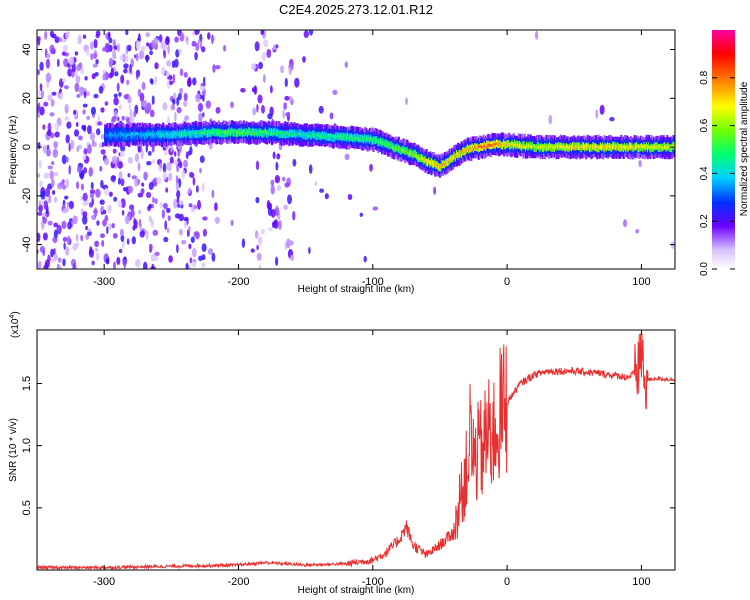 The image size is (750, 600). I want to click on colorbar-gradient, so click(723, 149).